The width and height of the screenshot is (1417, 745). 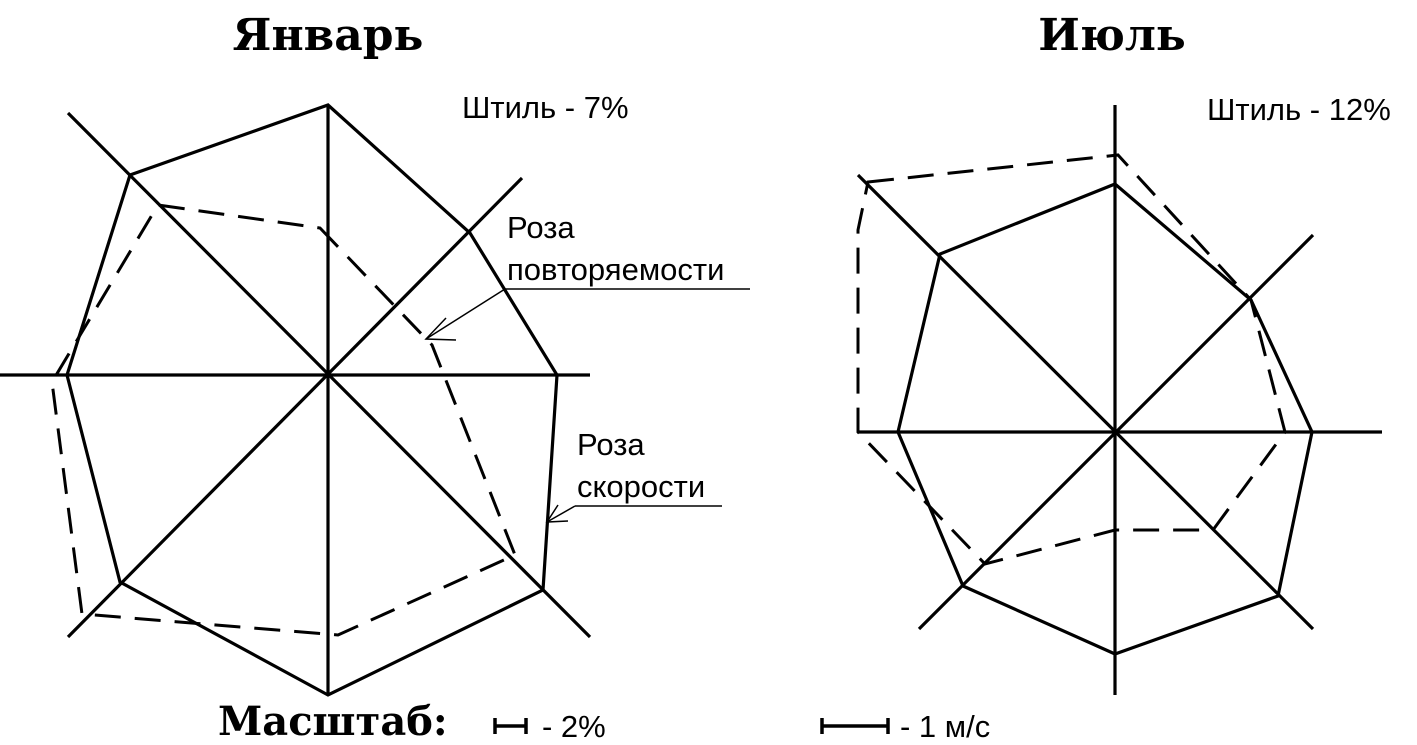 What do you see at coordinates (510, 726) in the screenshot?
I see `scale-percent-bar` at bounding box center [510, 726].